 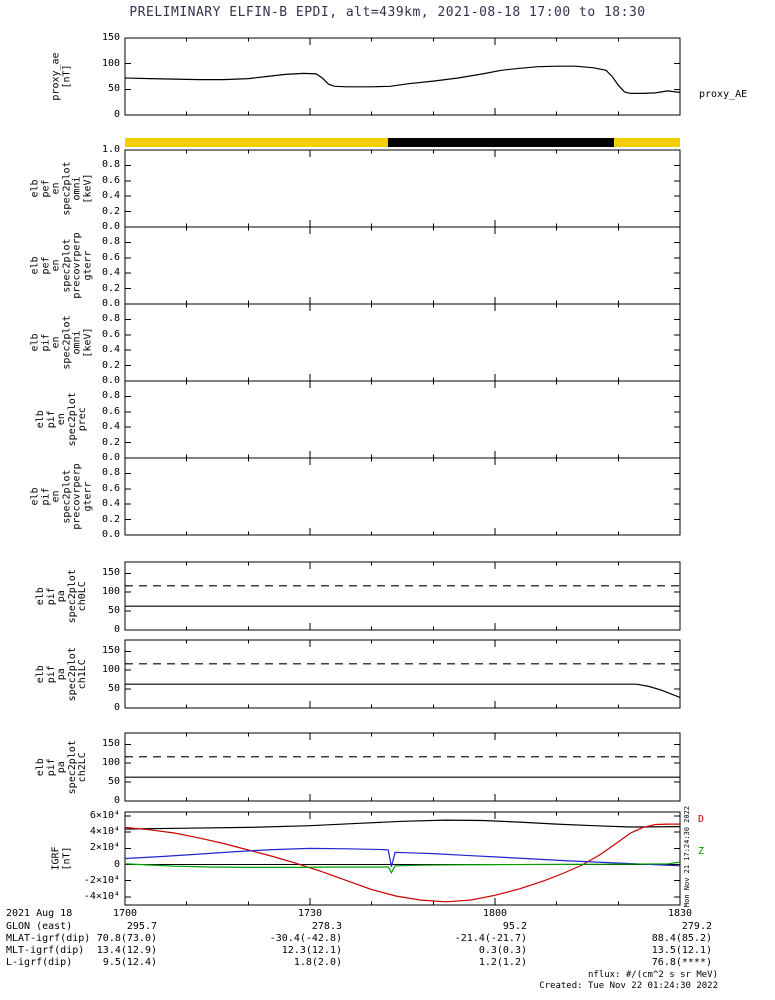 What do you see at coordinates (104, 816) in the screenshot?
I see `y-tick-label: 6×10⁴` at bounding box center [104, 816].